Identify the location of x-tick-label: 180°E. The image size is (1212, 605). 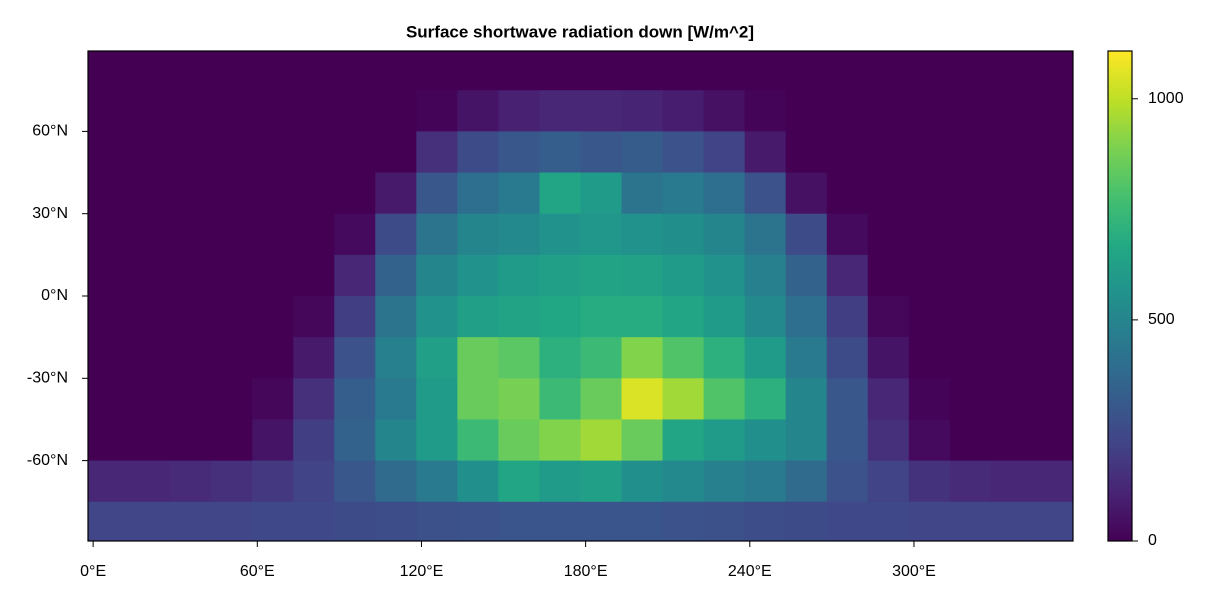
(586, 571).